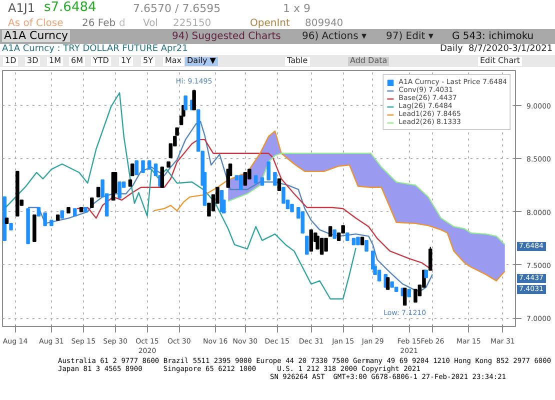 The height and width of the screenshot is (400, 555). Describe the element at coordinates (77, 61) in the screenshot. I see `text: 6M` at that location.